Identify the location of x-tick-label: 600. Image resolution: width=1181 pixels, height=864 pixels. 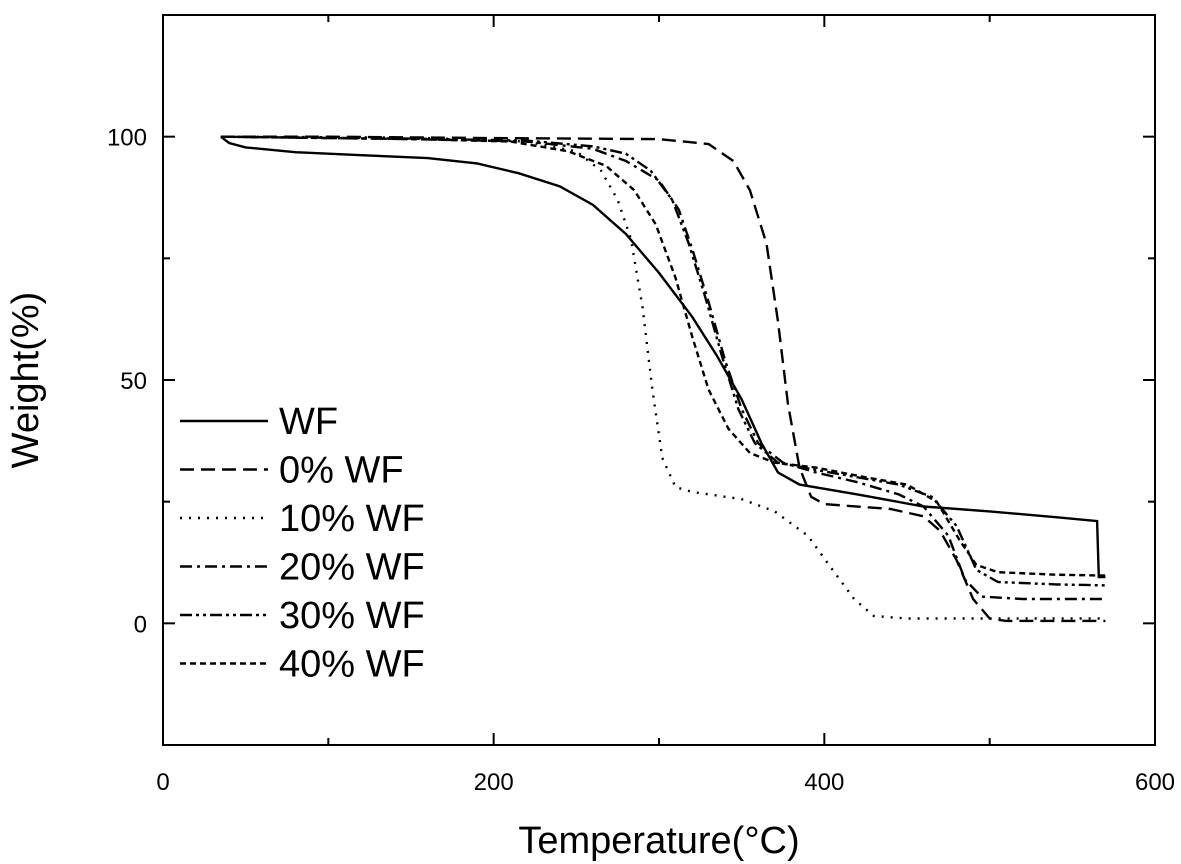
(1155, 782).